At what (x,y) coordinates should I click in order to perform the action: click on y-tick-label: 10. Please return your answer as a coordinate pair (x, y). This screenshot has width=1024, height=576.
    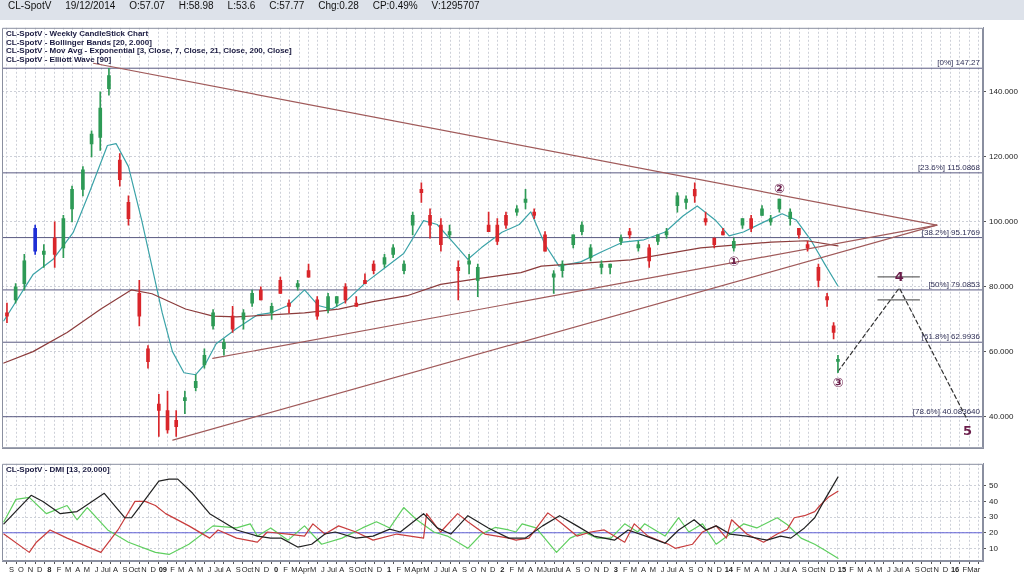
    Looking at the image, I should click on (994, 548).